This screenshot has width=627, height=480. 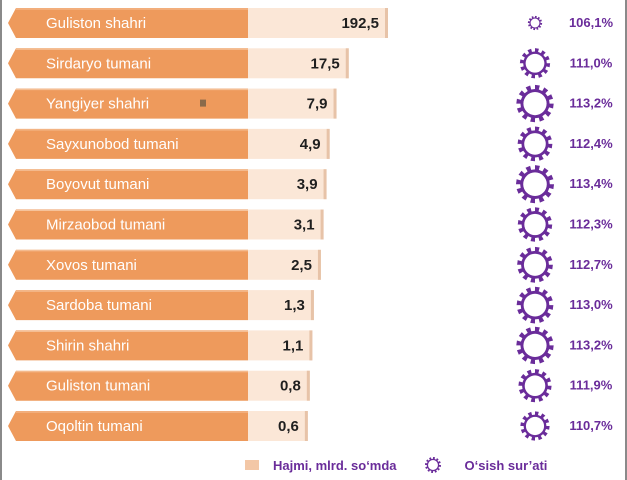 I want to click on value-label-10: 0,6, so click(x=288, y=426).